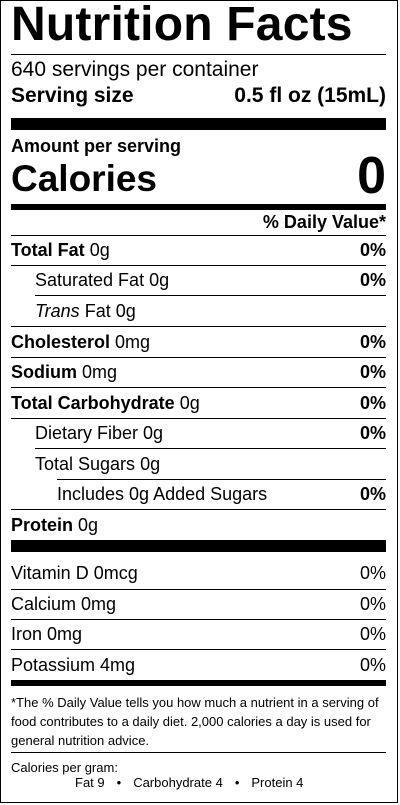  Describe the element at coordinates (64, 372) in the screenshot. I see `nutrient-row-sodium: Sodium 0mg` at that location.